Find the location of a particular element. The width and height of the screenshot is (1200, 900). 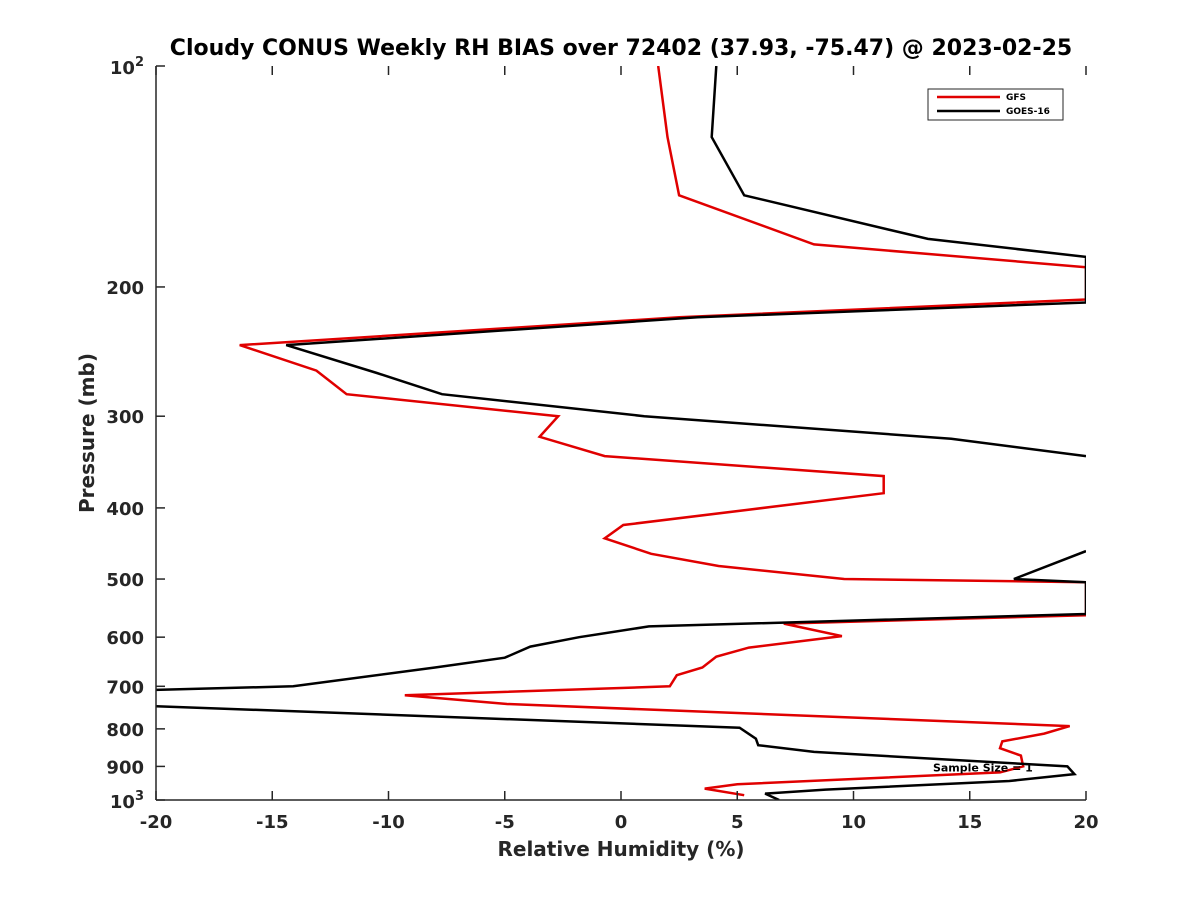

y-tick-label: 10³ is located at coordinates (127, 801).